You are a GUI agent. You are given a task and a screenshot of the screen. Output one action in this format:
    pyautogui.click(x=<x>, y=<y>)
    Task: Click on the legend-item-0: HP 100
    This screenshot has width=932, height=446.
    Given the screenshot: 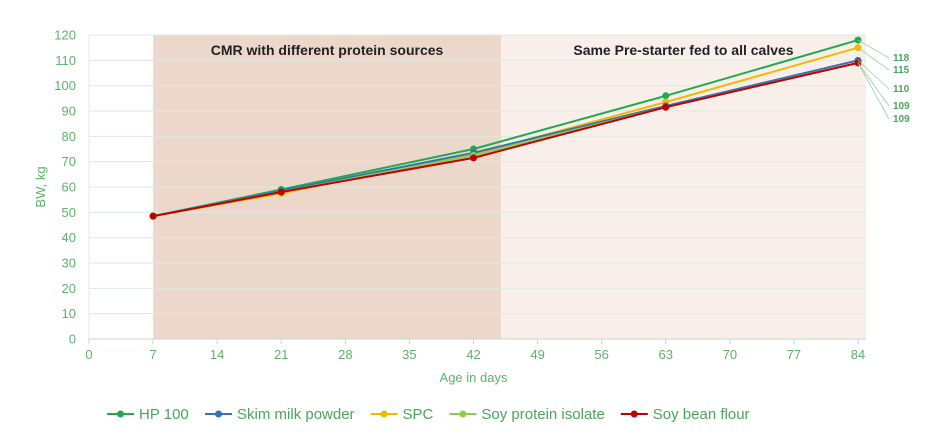 What is the action you would take?
    pyautogui.click(x=148, y=414)
    